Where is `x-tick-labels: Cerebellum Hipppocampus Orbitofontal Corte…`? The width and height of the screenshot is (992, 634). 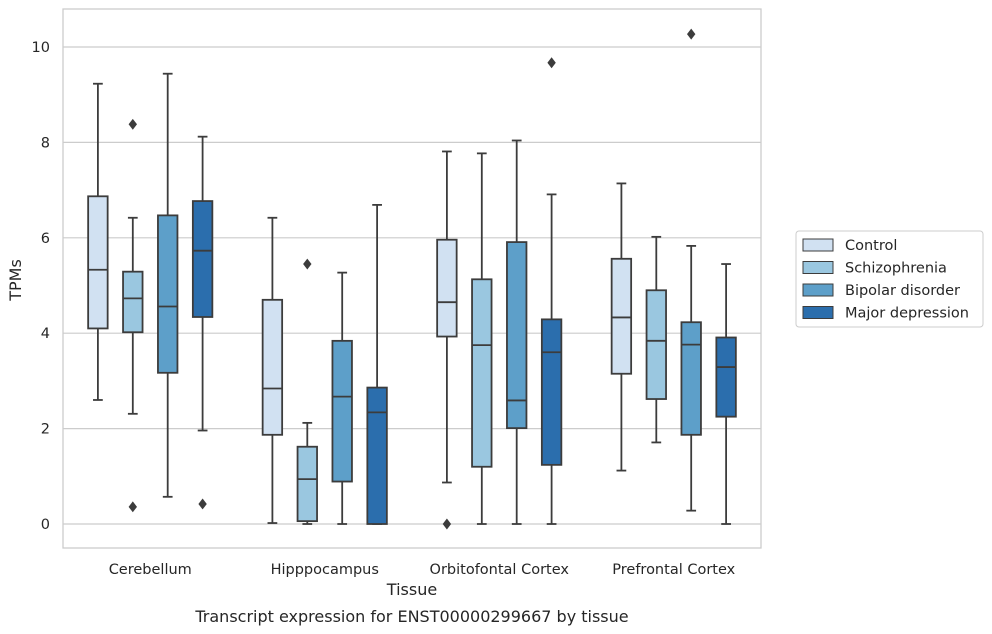
x-tick-labels: Cerebellum Hipppocampus Orbitofontal Corte… is located at coordinates (422, 570).